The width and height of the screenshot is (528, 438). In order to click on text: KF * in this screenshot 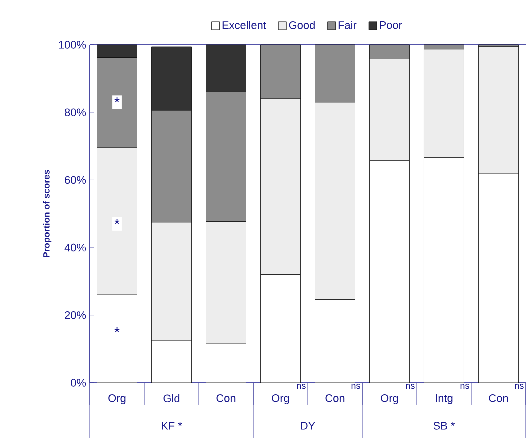, I will do `click(172, 426)`.